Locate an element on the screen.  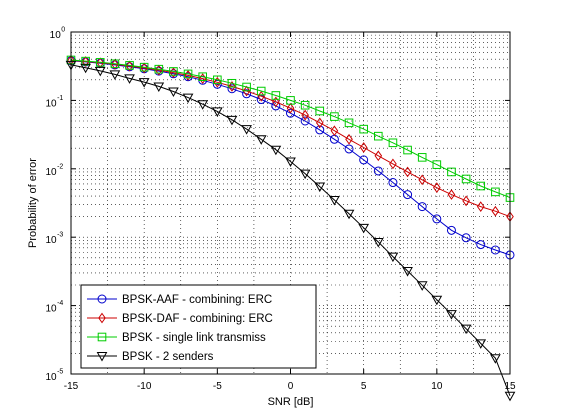
x-tick-label: -15 is located at coordinates (71, 386).